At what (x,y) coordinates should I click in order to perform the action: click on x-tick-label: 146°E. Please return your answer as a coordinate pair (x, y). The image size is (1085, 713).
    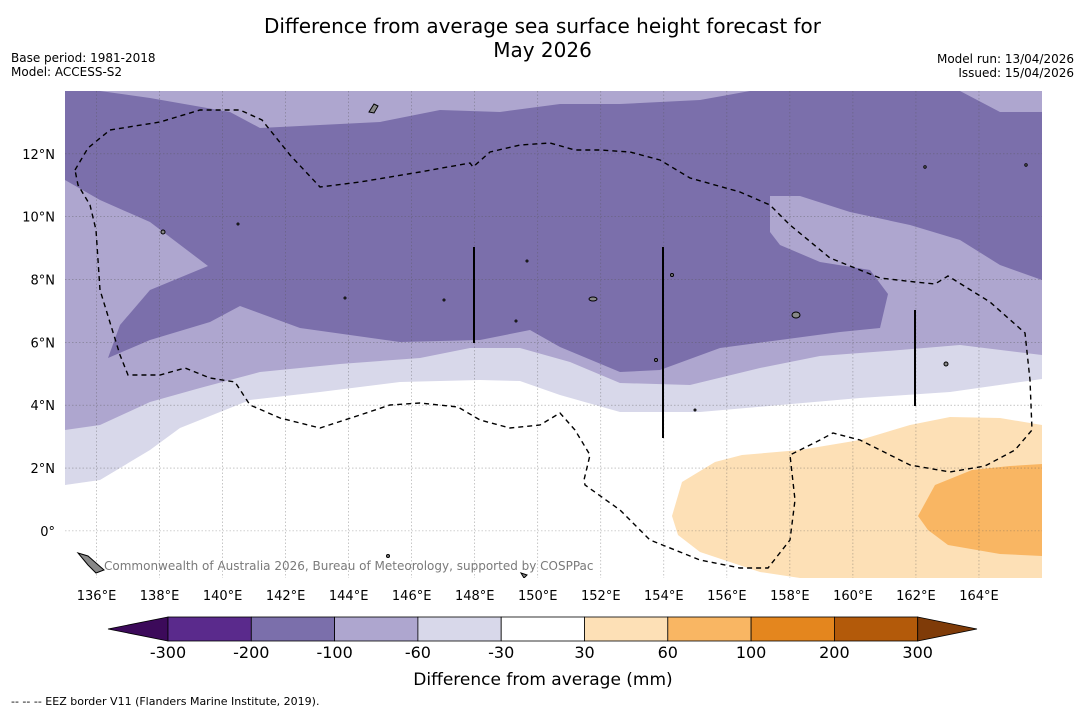
    Looking at the image, I should click on (412, 596).